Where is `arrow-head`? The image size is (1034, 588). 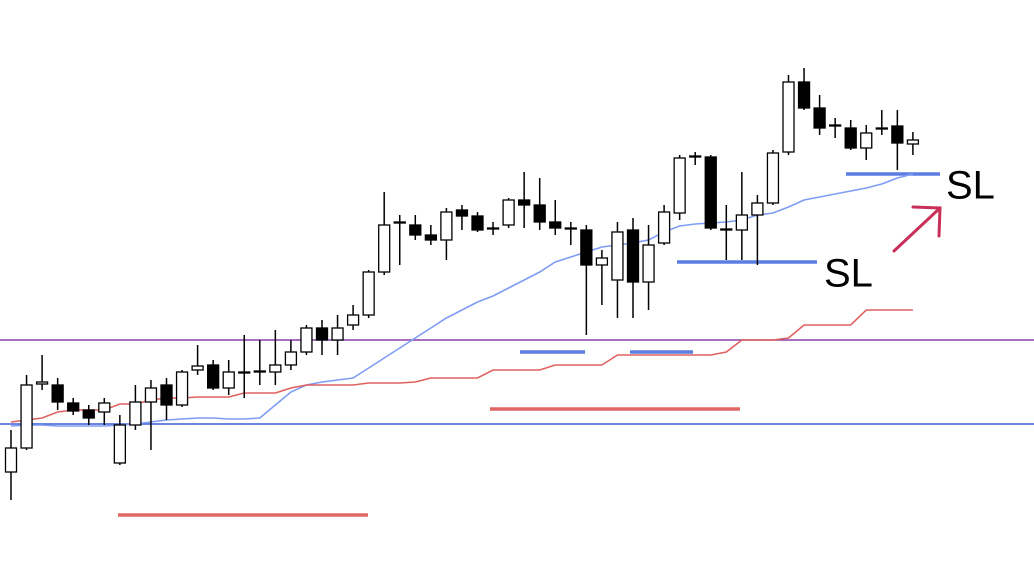 arrow-head is located at coordinates (926, 221).